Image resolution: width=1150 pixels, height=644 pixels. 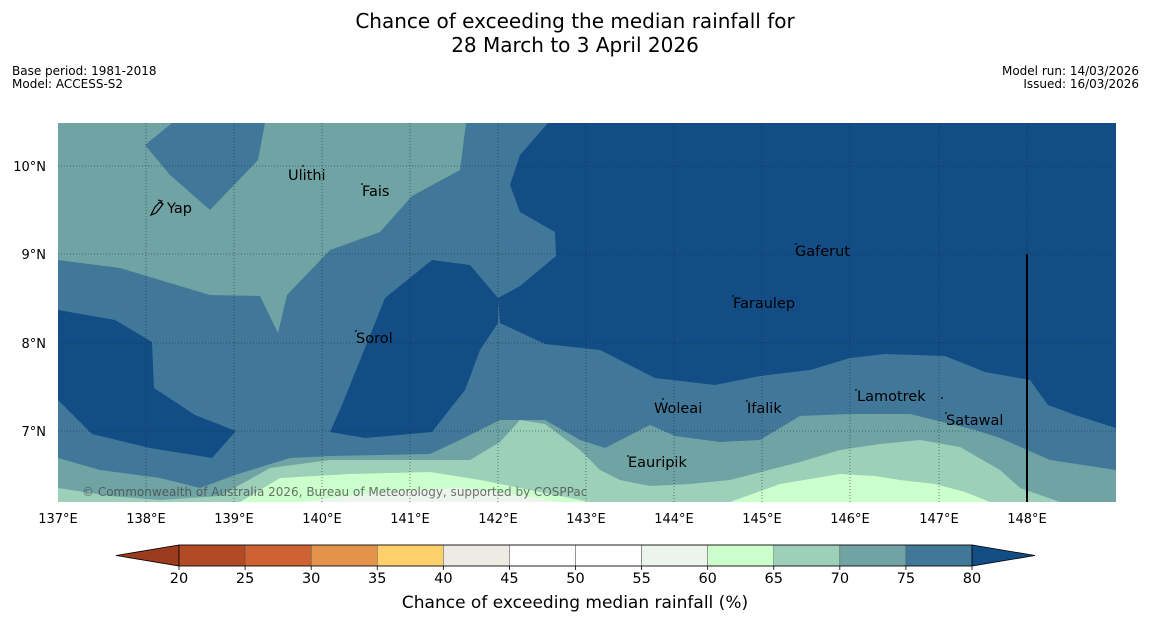 What do you see at coordinates (860, 488) in the screenshot?
I see `band-60-65-east` at bounding box center [860, 488].